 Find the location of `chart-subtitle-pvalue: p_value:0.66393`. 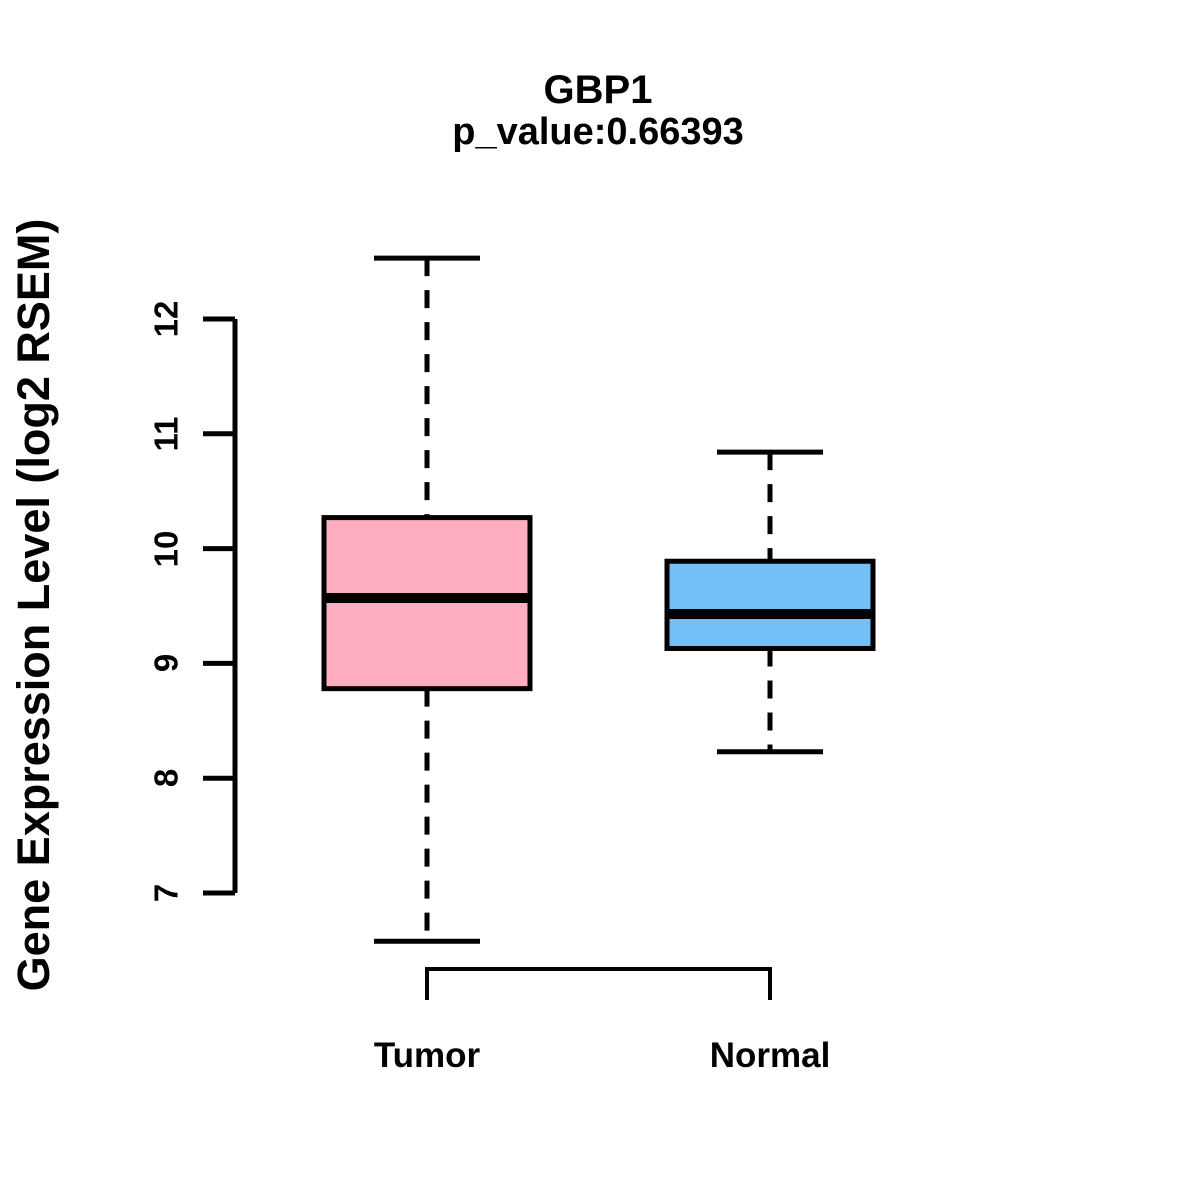

chart-subtitle-pvalue: p_value:0.66393 is located at coordinates (598, 132).